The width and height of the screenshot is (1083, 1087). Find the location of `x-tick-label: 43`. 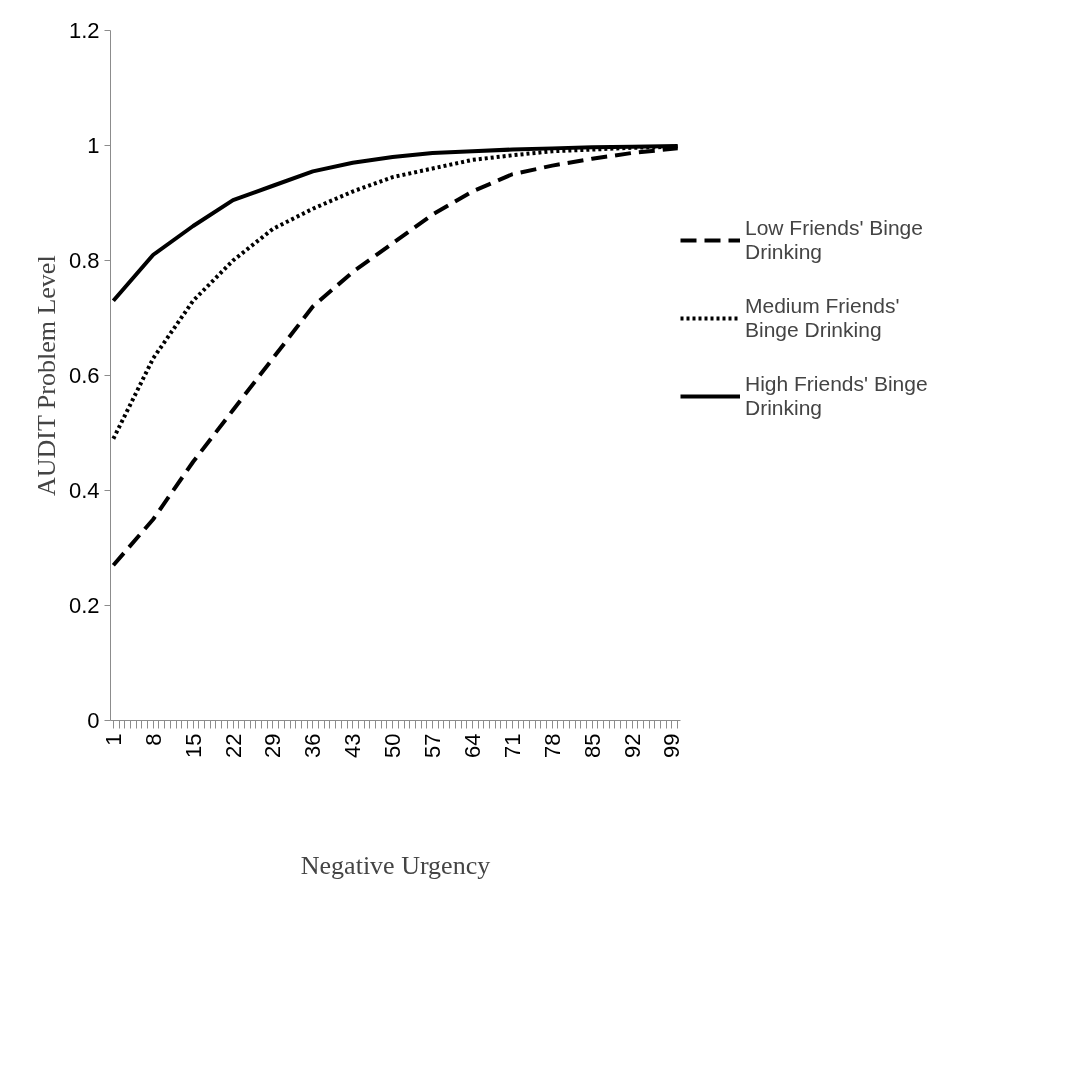

x-tick-label: 43 is located at coordinates (353, 745).